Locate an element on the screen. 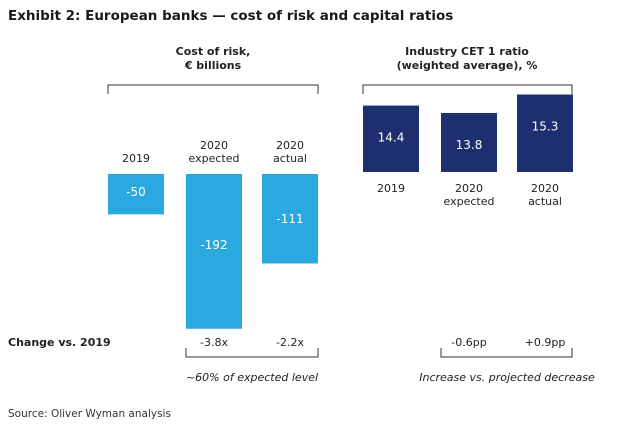  cet1-change-label: -0.6pp is located at coordinates (468, 342).